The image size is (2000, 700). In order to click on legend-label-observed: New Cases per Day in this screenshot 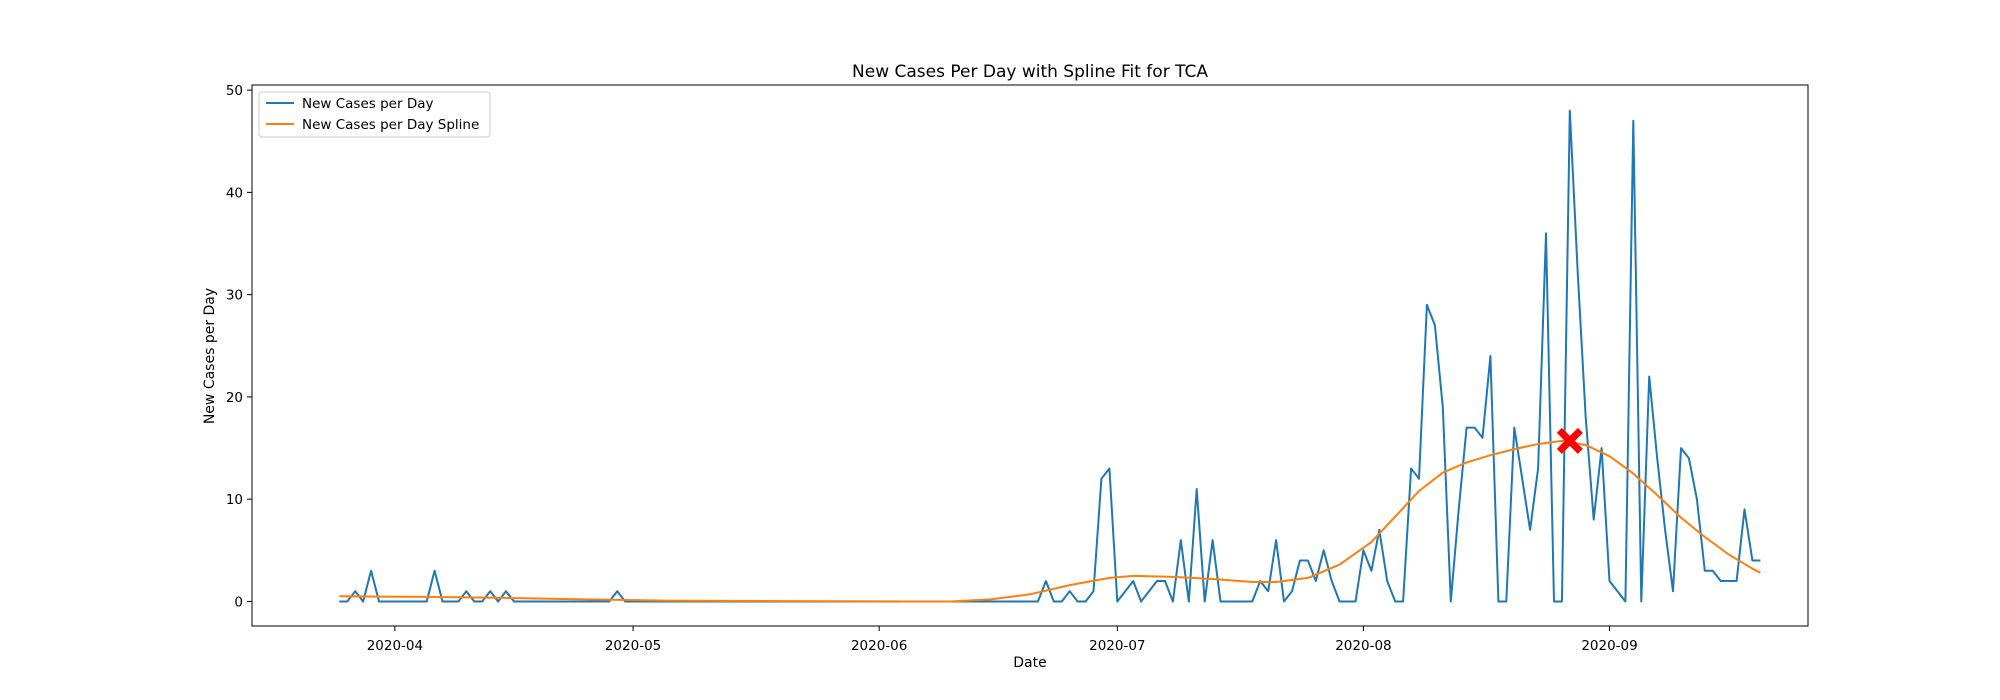, I will do `click(367, 104)`.